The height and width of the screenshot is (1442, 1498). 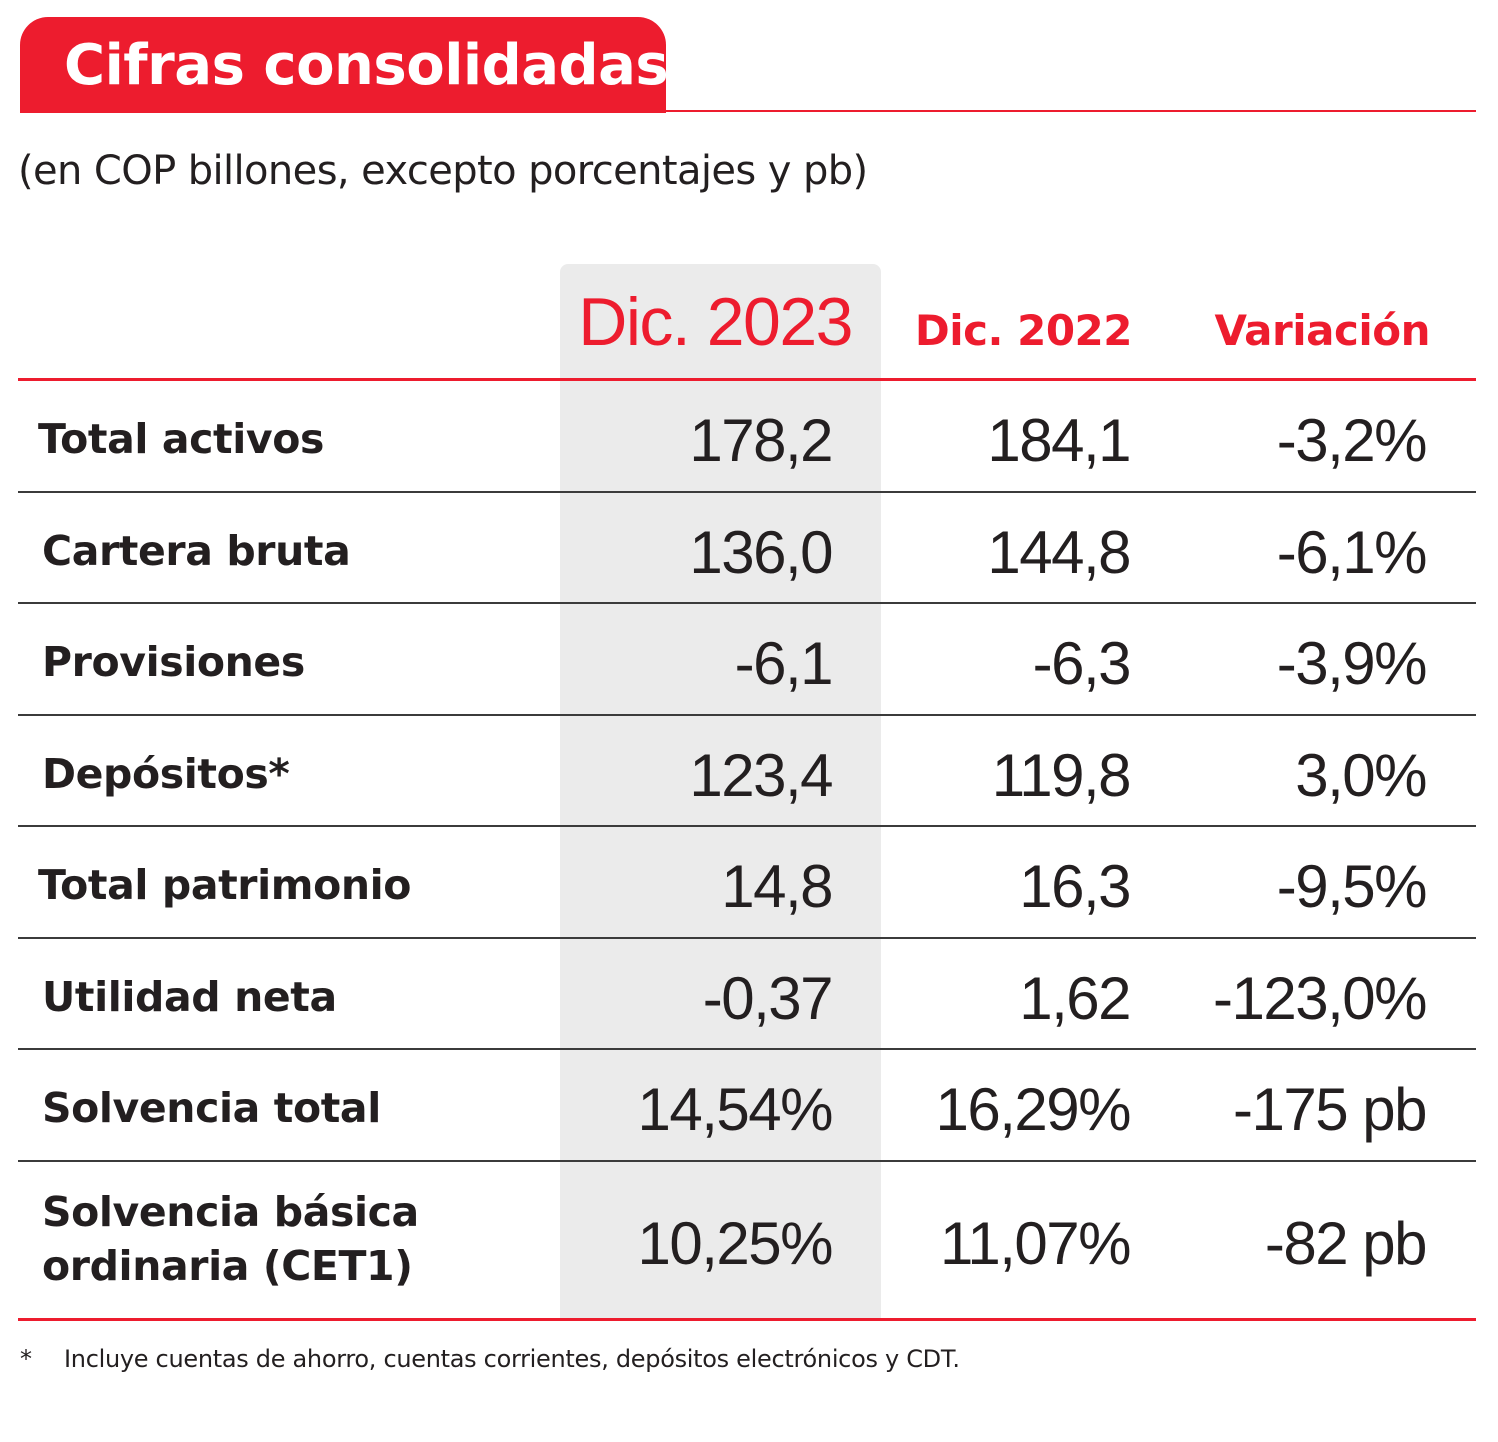 What do you see at coordinates (1075, 998) in the screenshot?
I see `value-dic-2022: 1,62` at bounding box center [1075, 998].